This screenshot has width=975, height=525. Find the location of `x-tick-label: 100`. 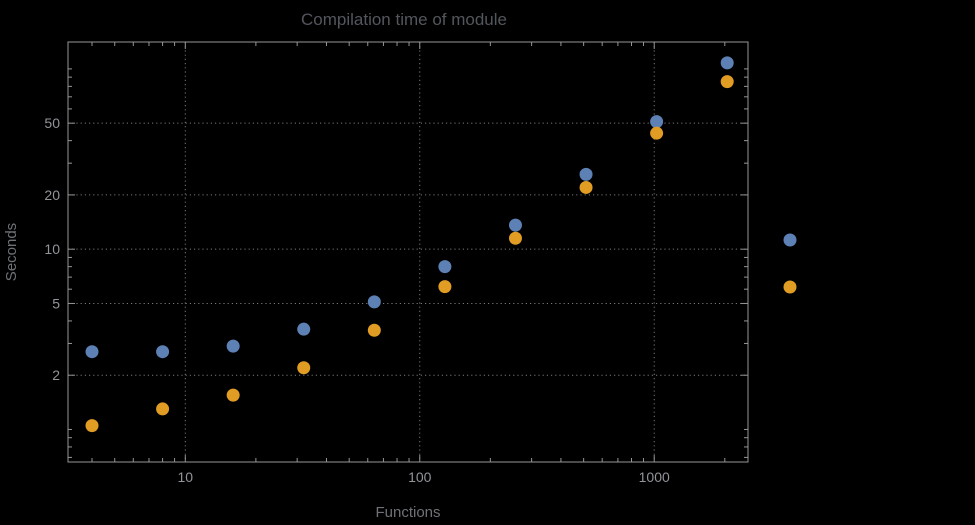

x-tick-label: 100 is located at coordinates (420, 477).